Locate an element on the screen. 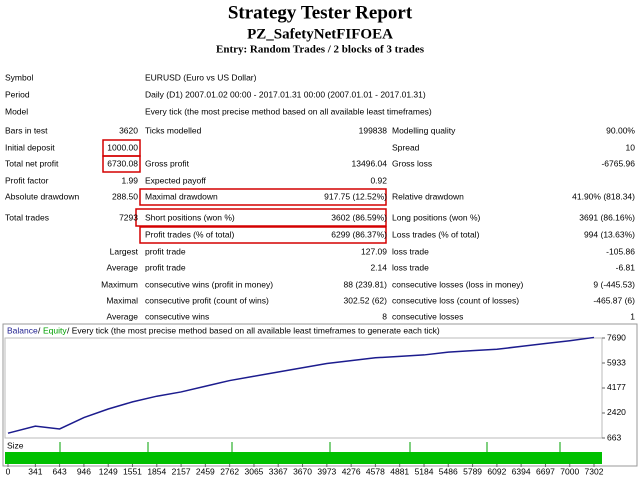 This screenshot has width=640, height=485. x-tick-label: 3065 is located at coordinates (254, 471).